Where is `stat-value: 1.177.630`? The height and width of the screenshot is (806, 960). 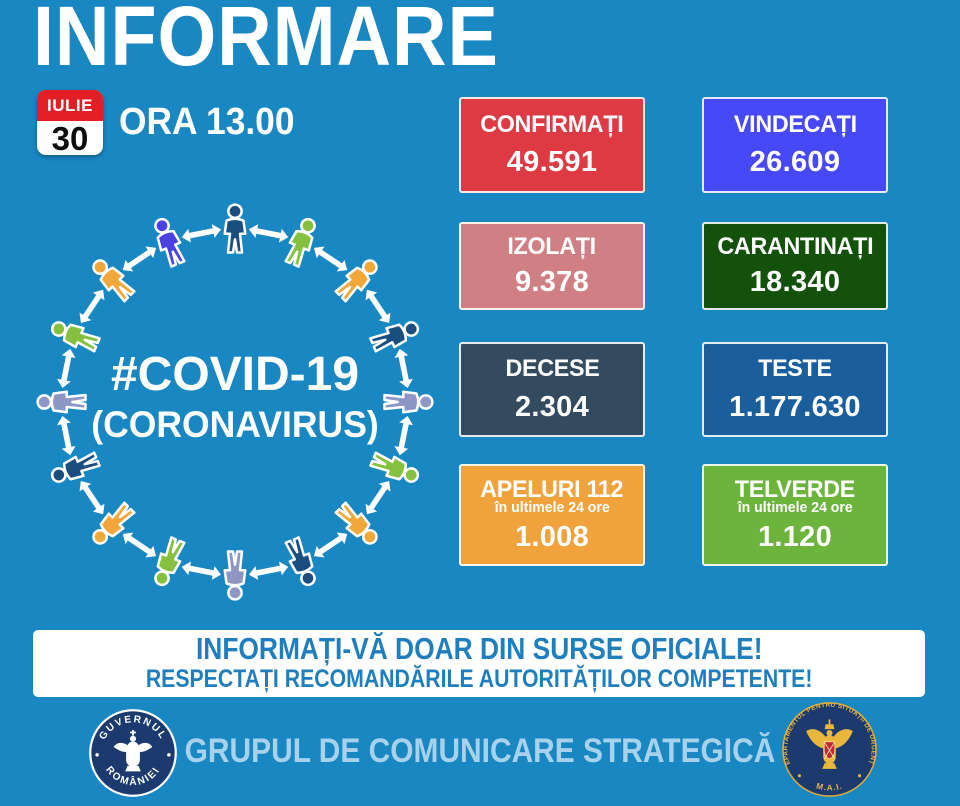 stat-value: 1.177.630 is located at coordinates (795, 406).